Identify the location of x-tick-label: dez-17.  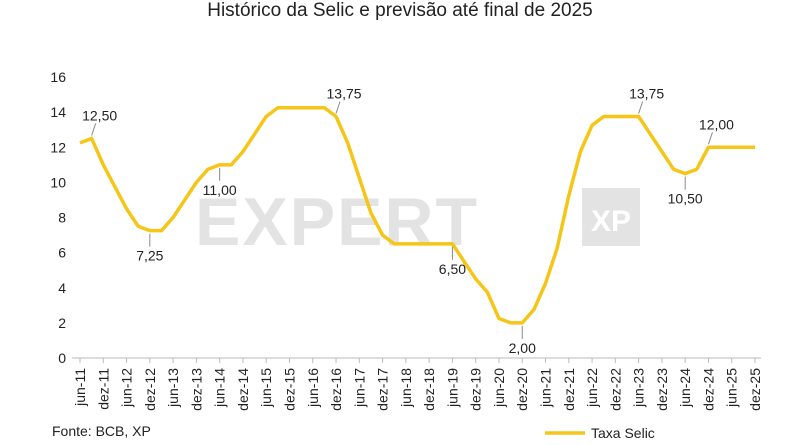
(383, 389).